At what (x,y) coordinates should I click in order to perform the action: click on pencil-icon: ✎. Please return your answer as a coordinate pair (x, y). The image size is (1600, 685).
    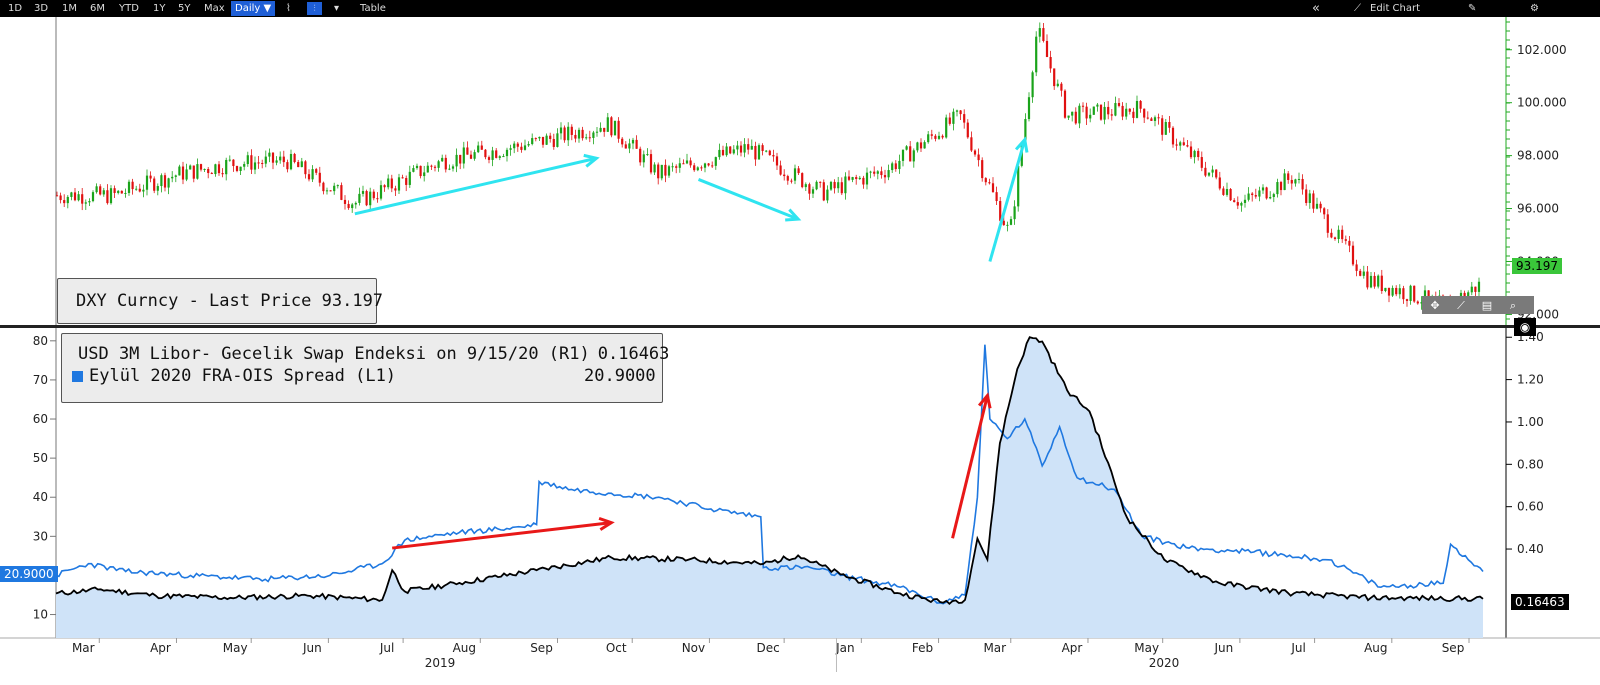
    Looking at the image, I should click on (1472, 8).